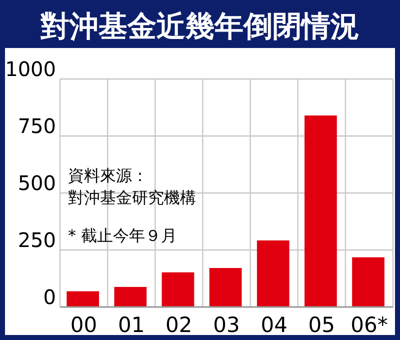 The height and width of the screenshot is (340, 400). I want to click on x-tick-label: 00, so click(84, 325).